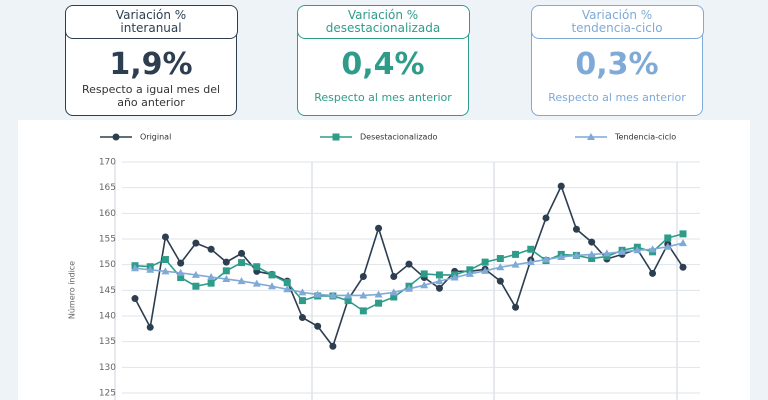 The height and width of the screenshot is (400, 768). I want to click on y-tick-label: 140, so click(107, 317).